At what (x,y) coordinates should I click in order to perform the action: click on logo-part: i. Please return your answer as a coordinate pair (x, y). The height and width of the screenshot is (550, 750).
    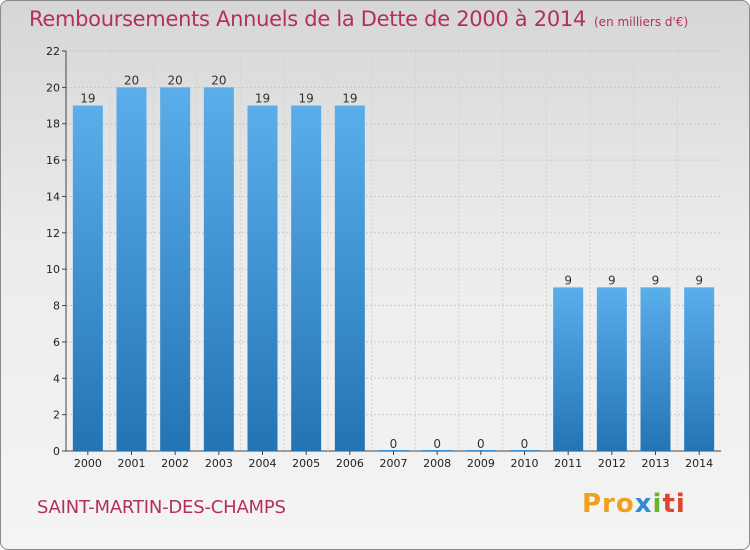
    Looking at the image, I should click on (657, 504).